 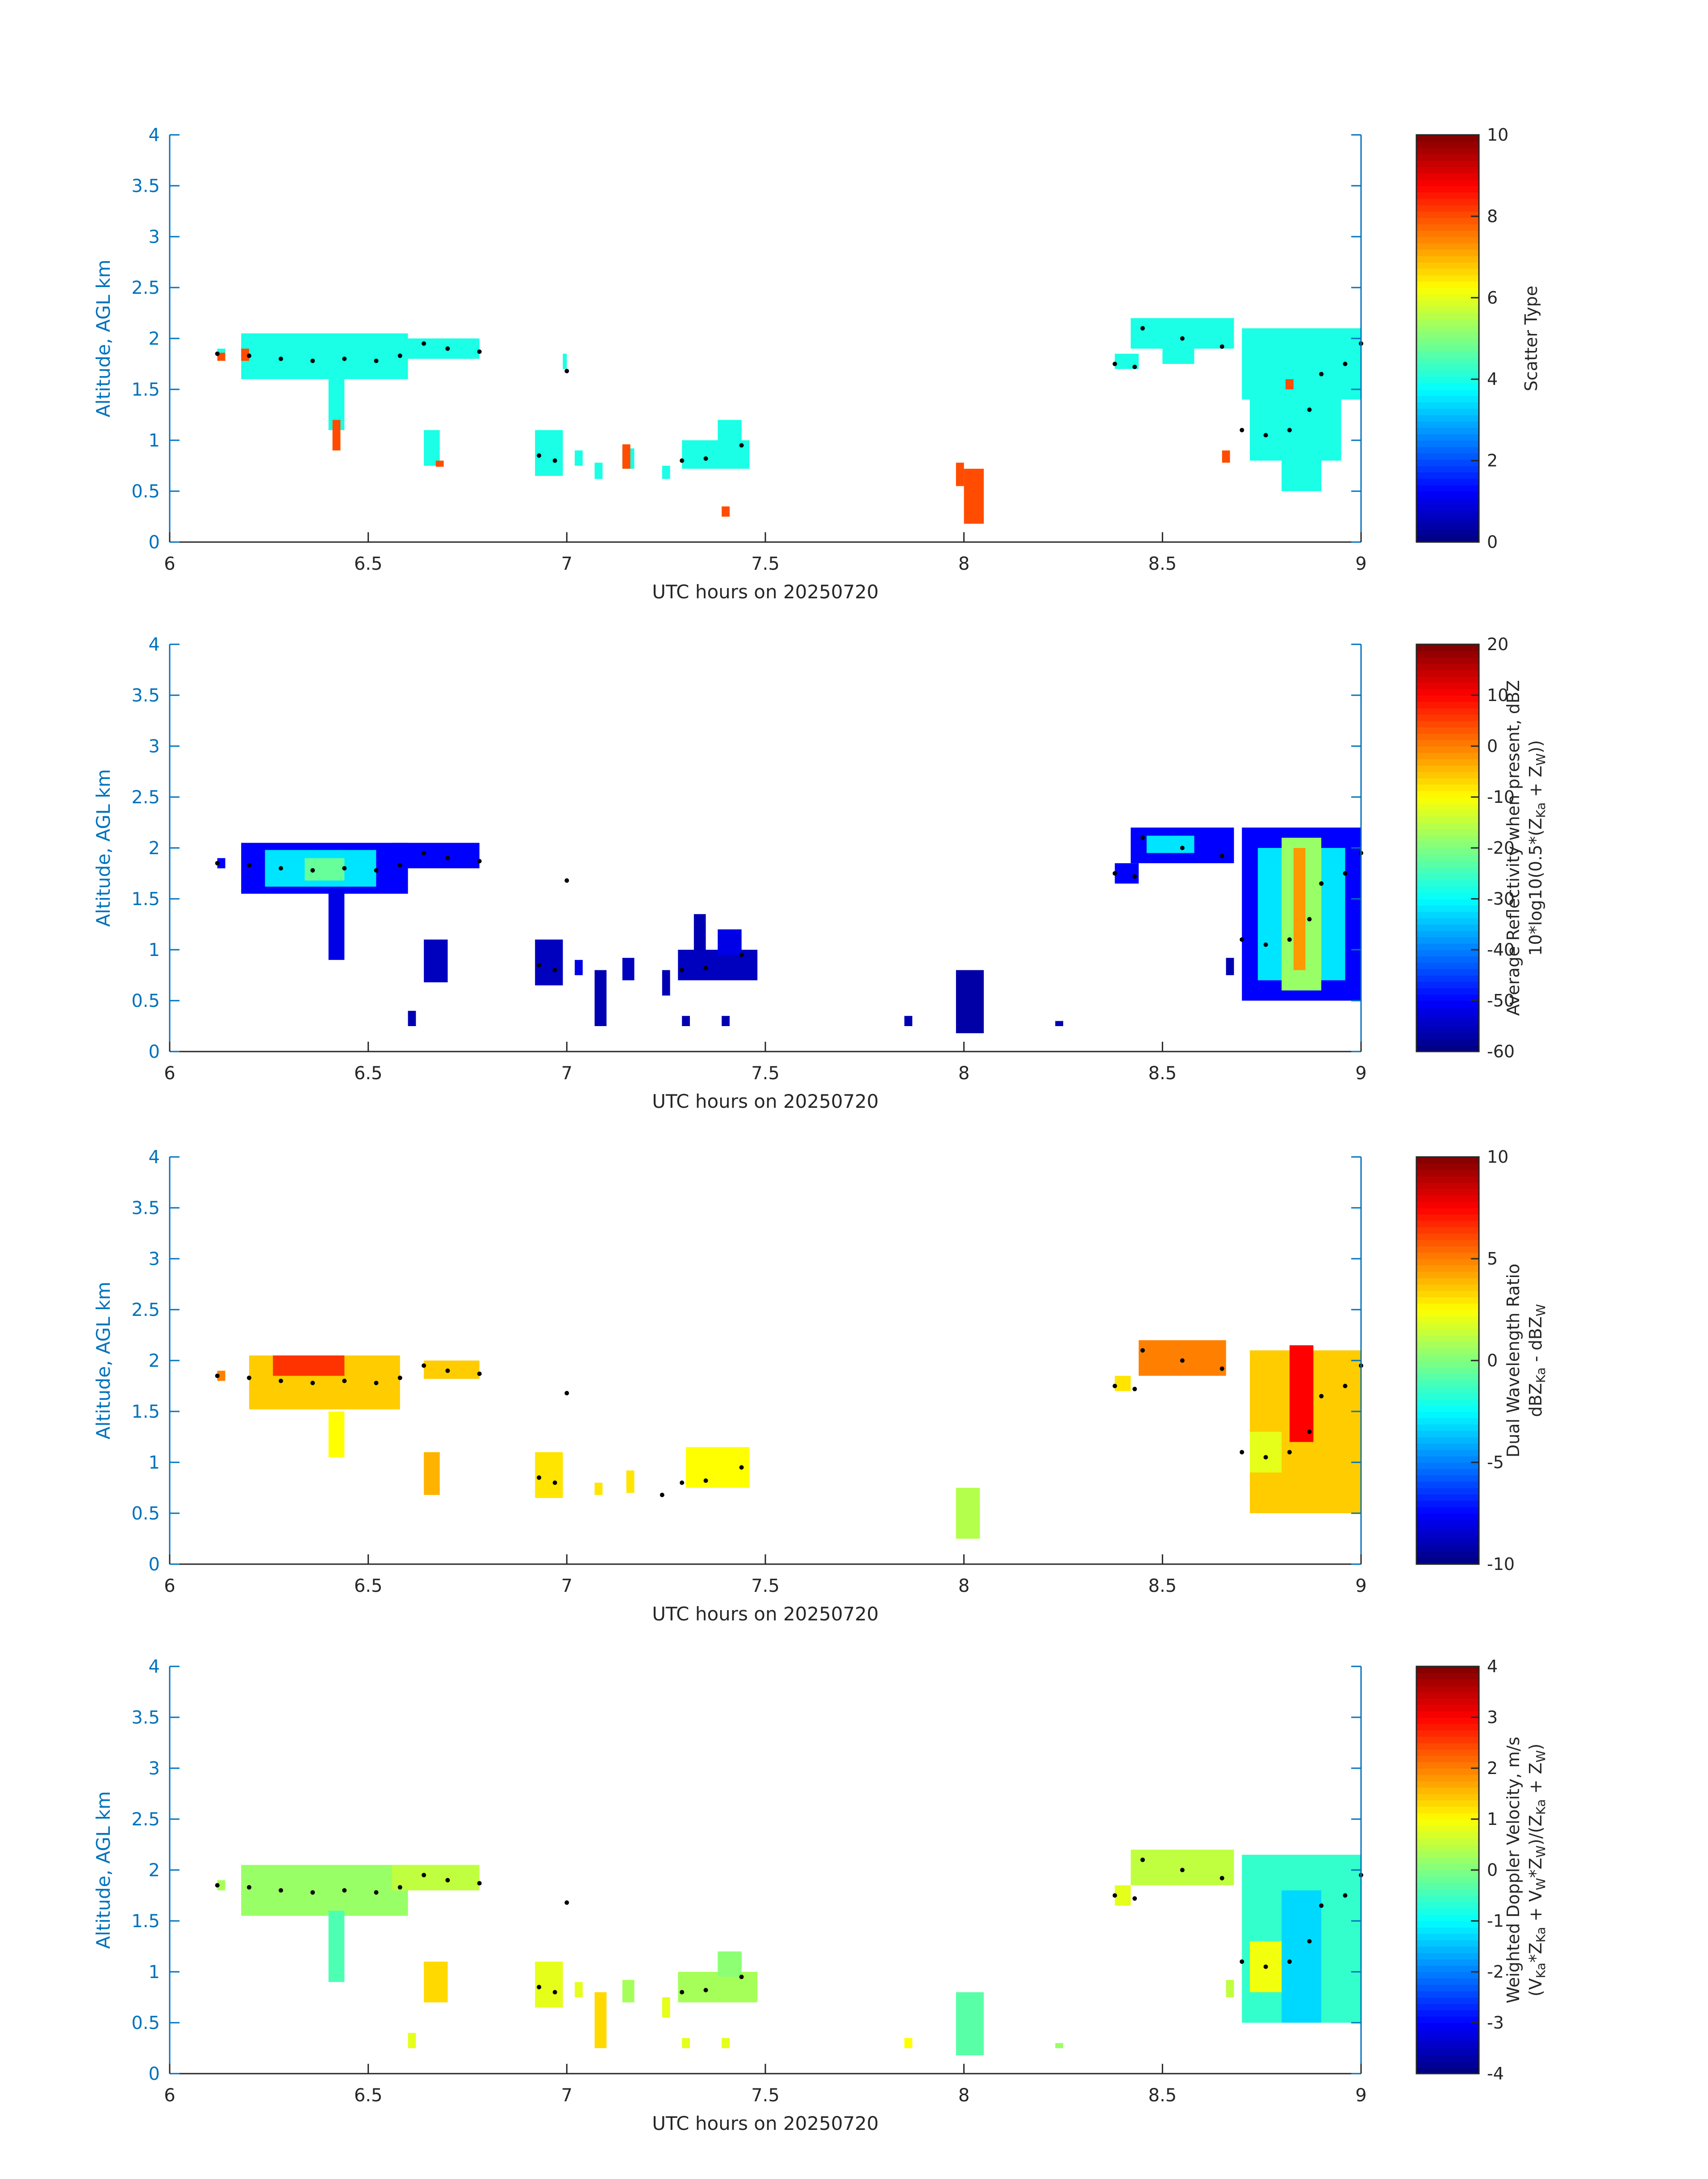 I want to click on colorbar-tick-label: -2, so click(x=1495, y=1972).